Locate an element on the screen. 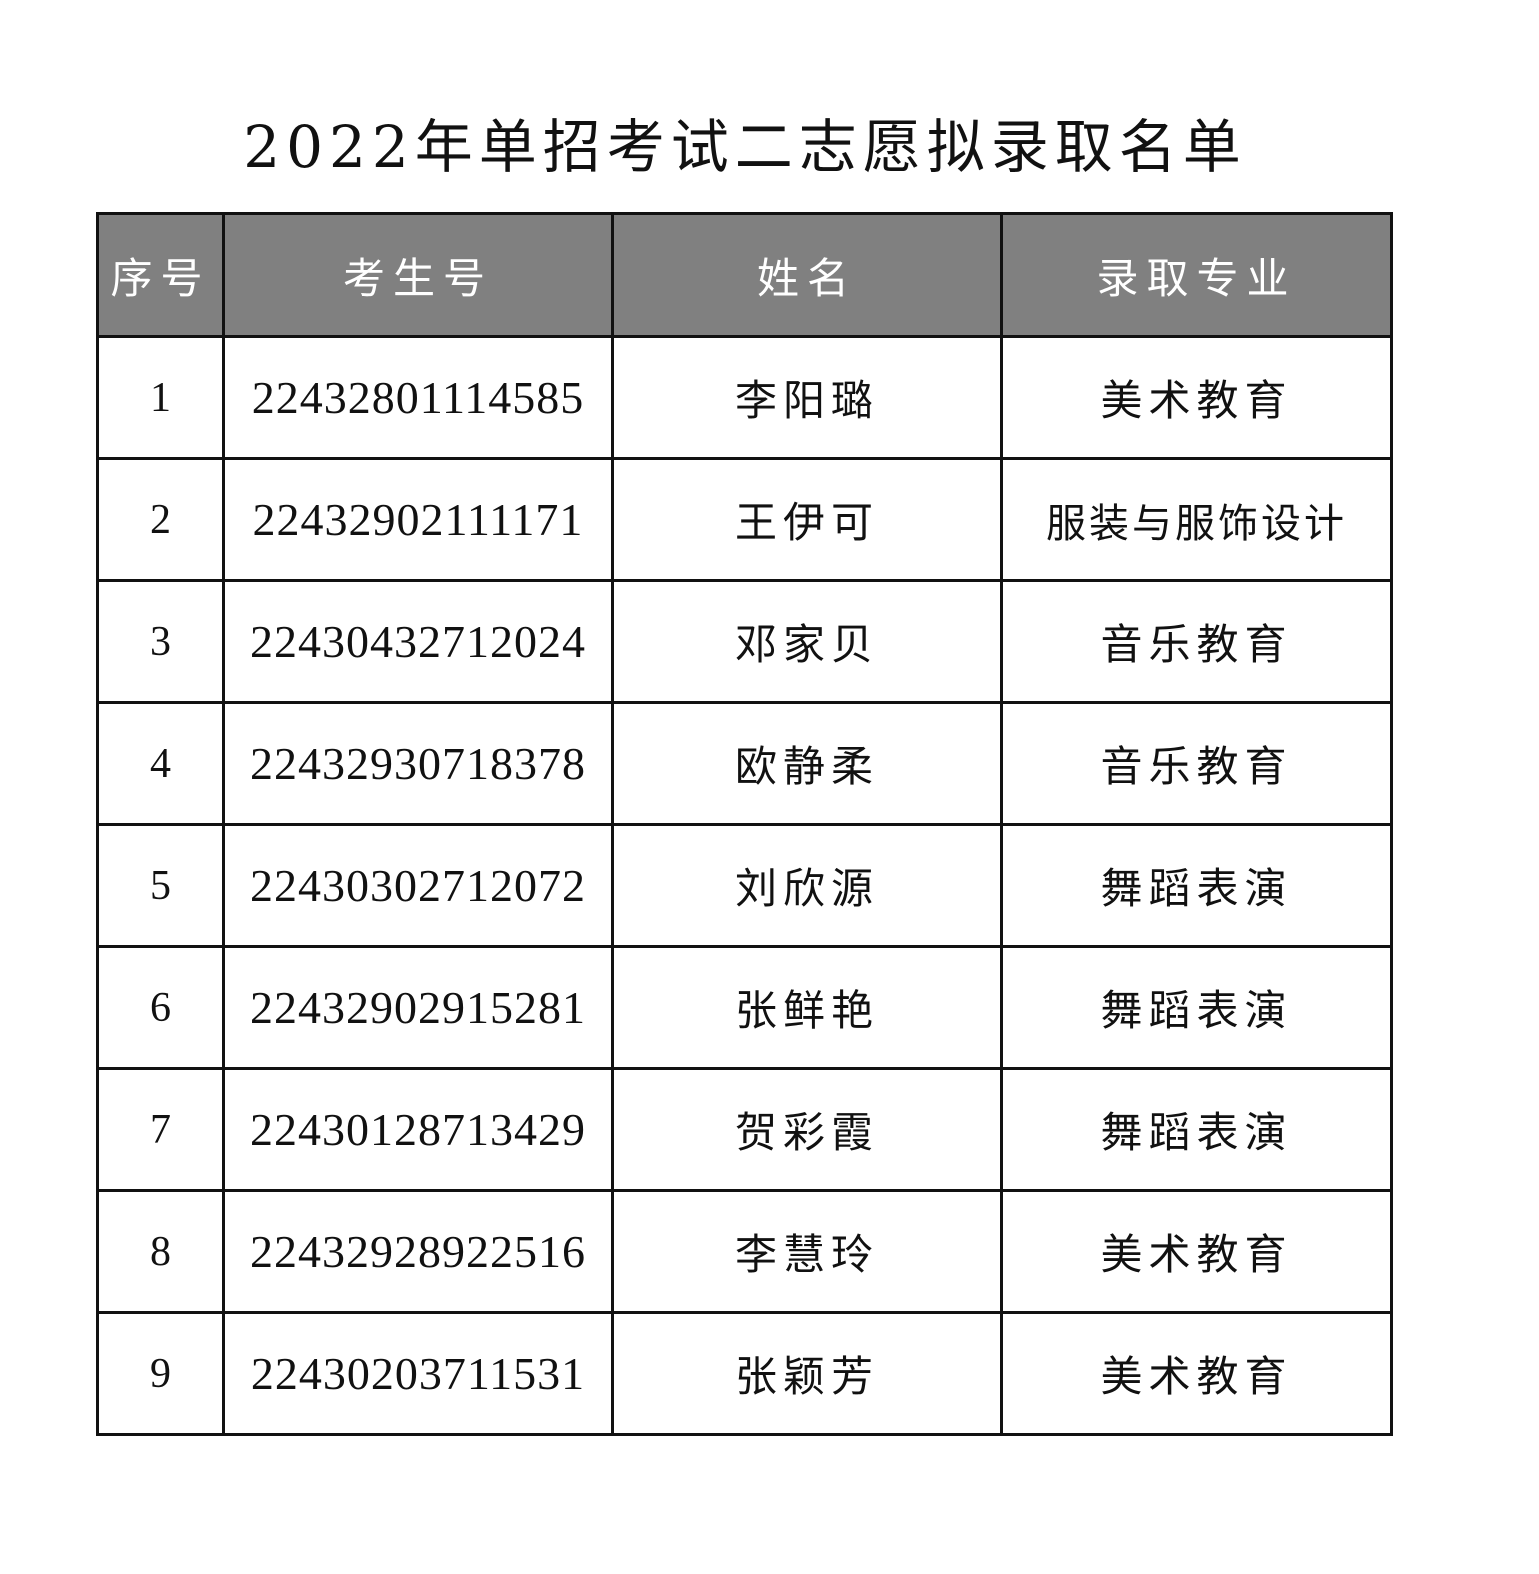 Image resolution: width=1539 pixels, height=1574 pixels. cell-exam-id: 22432928922516 is located at coordinates (418, 1251).